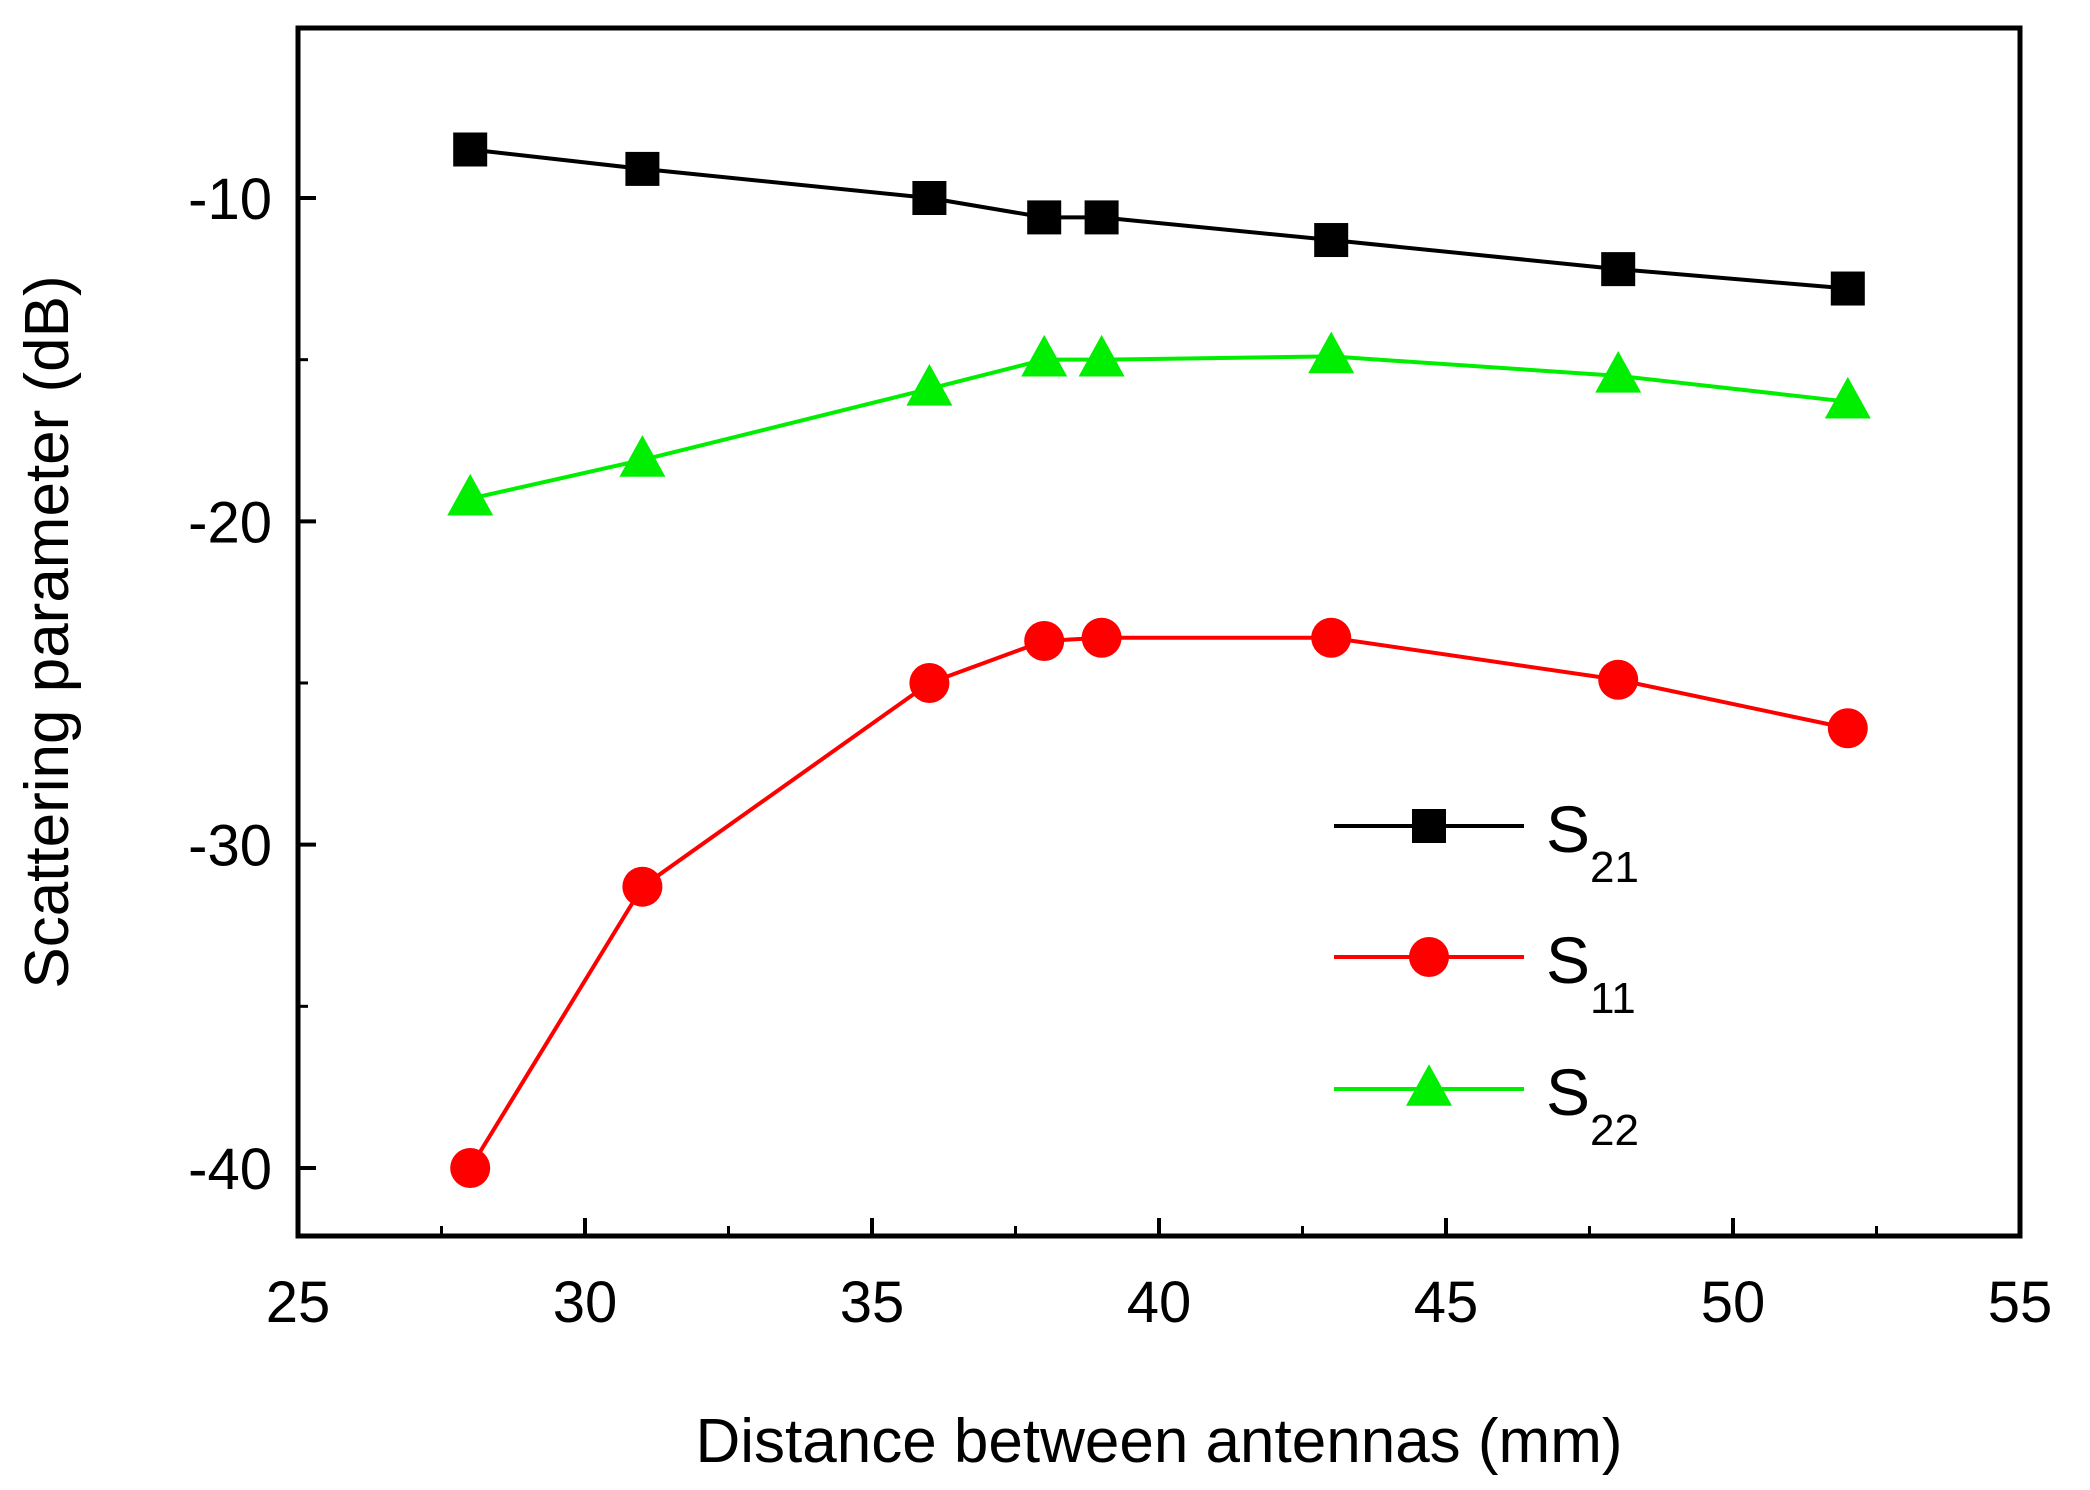  I want to click on legend-item-S21: S21, so click(1486, 842).